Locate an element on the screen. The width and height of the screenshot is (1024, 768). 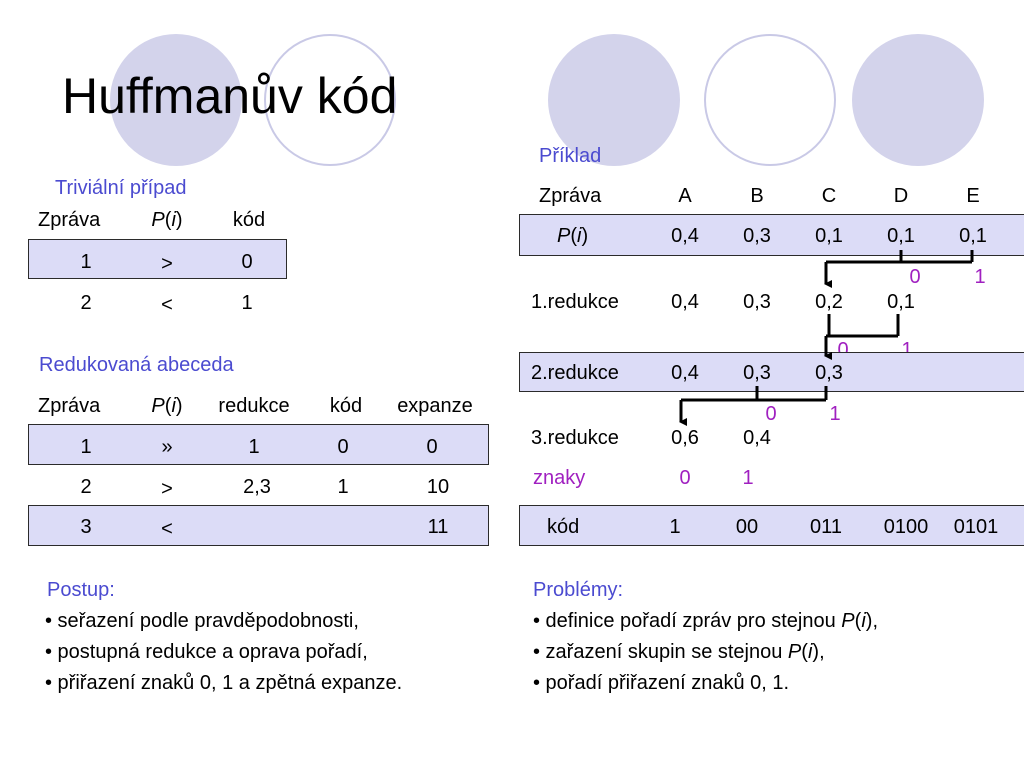
bit-0-step1: 0 is located at coordinates (915, 277).